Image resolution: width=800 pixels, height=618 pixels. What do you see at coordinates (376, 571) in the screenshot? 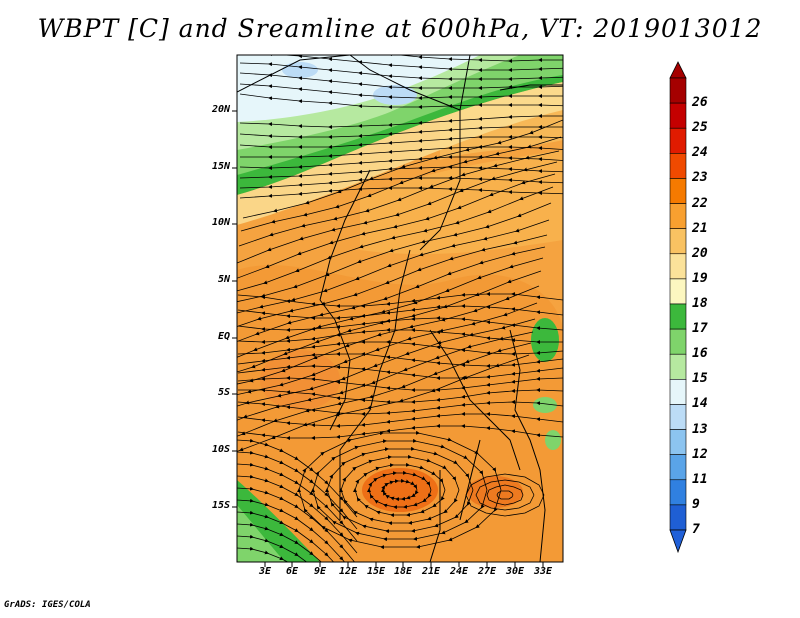
I see `lon-label-4: 15E` at bounding box center [376, 571].